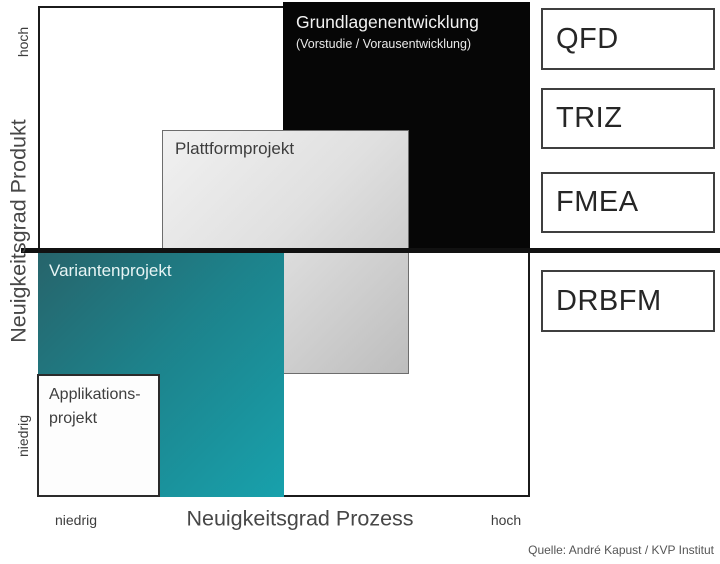 This screenshot has width=720, height=564. I want to click on y-axis-tick-niedrig: niedrig, so click(23, 436).